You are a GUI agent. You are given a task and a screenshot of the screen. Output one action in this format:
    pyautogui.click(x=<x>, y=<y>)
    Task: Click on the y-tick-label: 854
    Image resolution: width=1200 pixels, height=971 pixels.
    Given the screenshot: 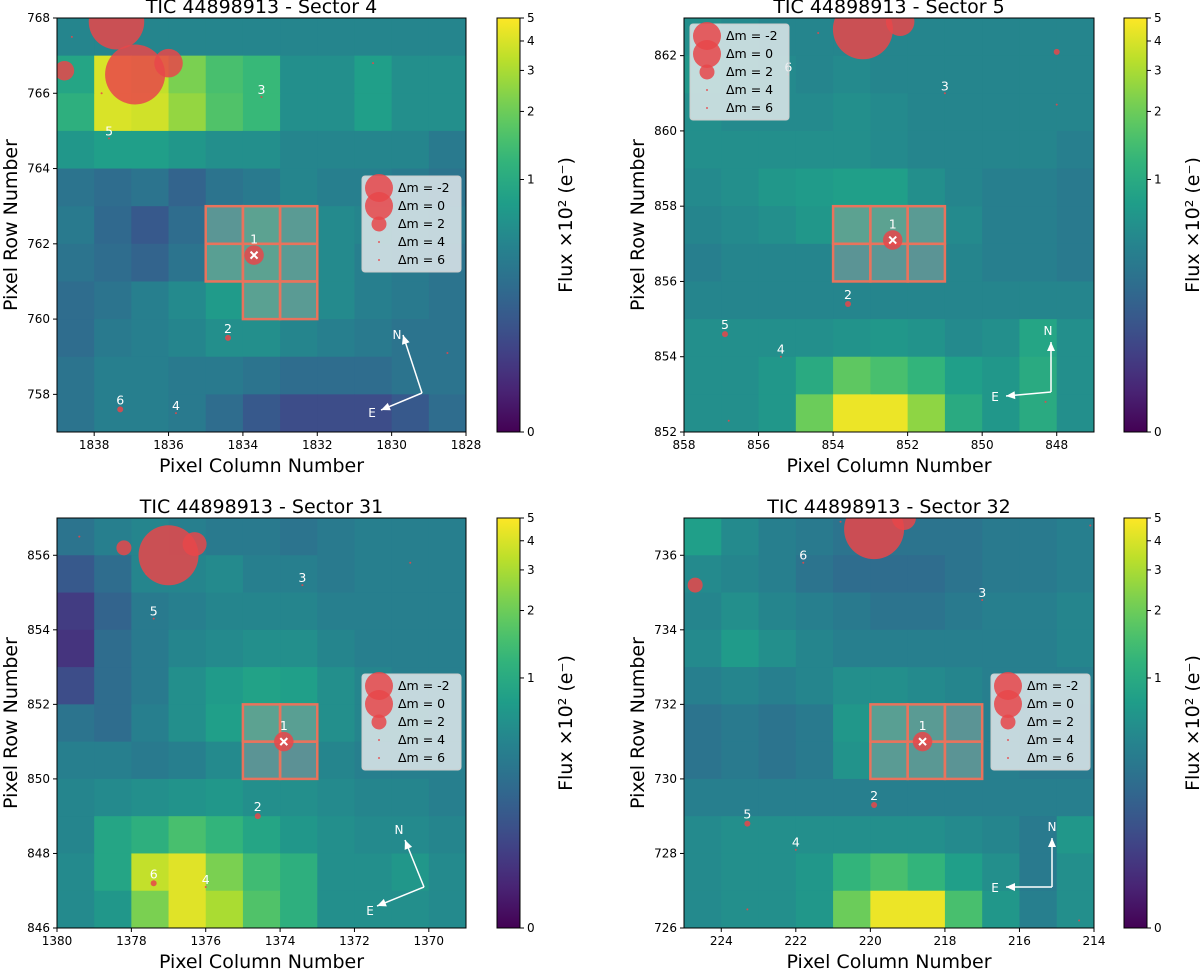 What is the action you would take?
    pyautogui.click(x=38, y=630)
    